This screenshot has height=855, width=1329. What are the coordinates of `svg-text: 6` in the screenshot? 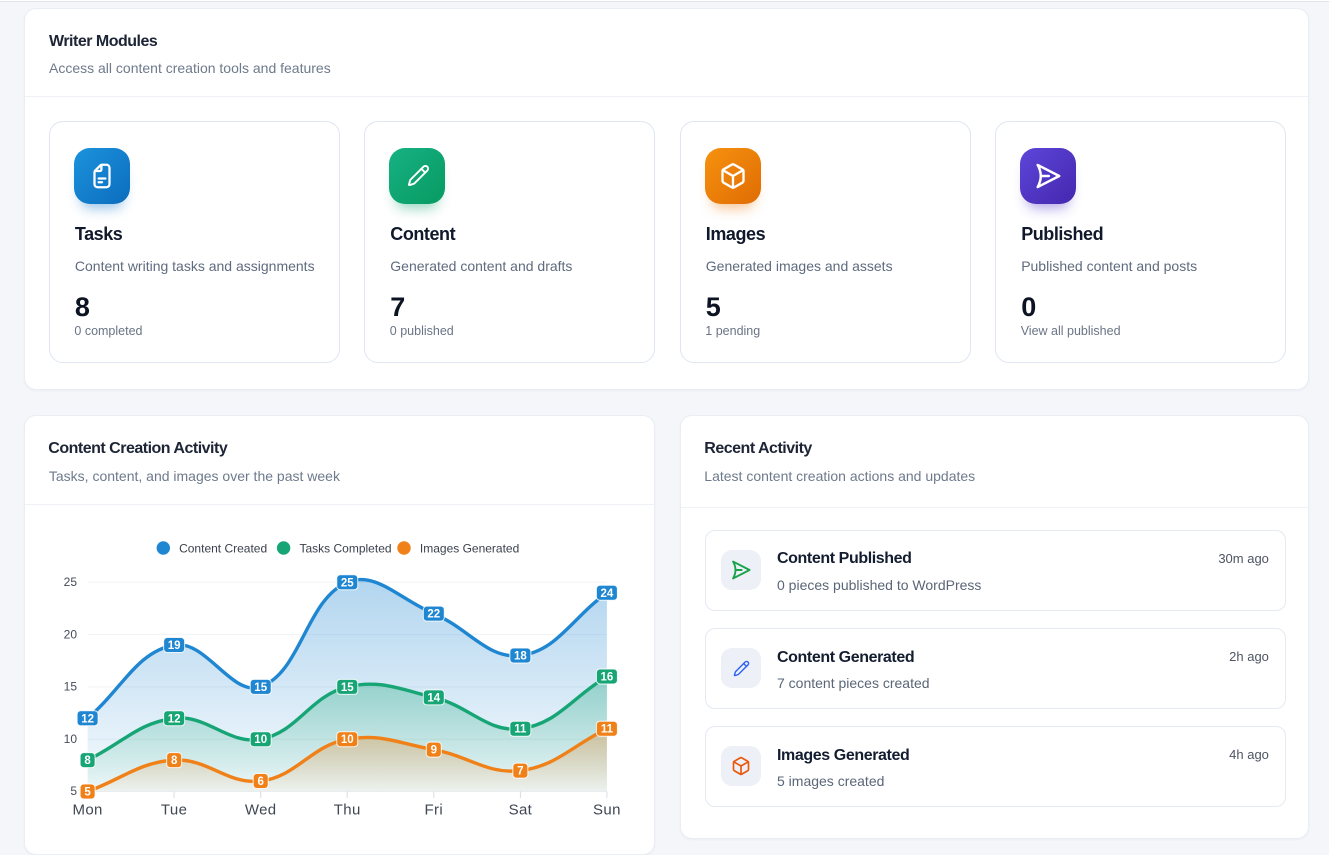 It's located at (260, 782).